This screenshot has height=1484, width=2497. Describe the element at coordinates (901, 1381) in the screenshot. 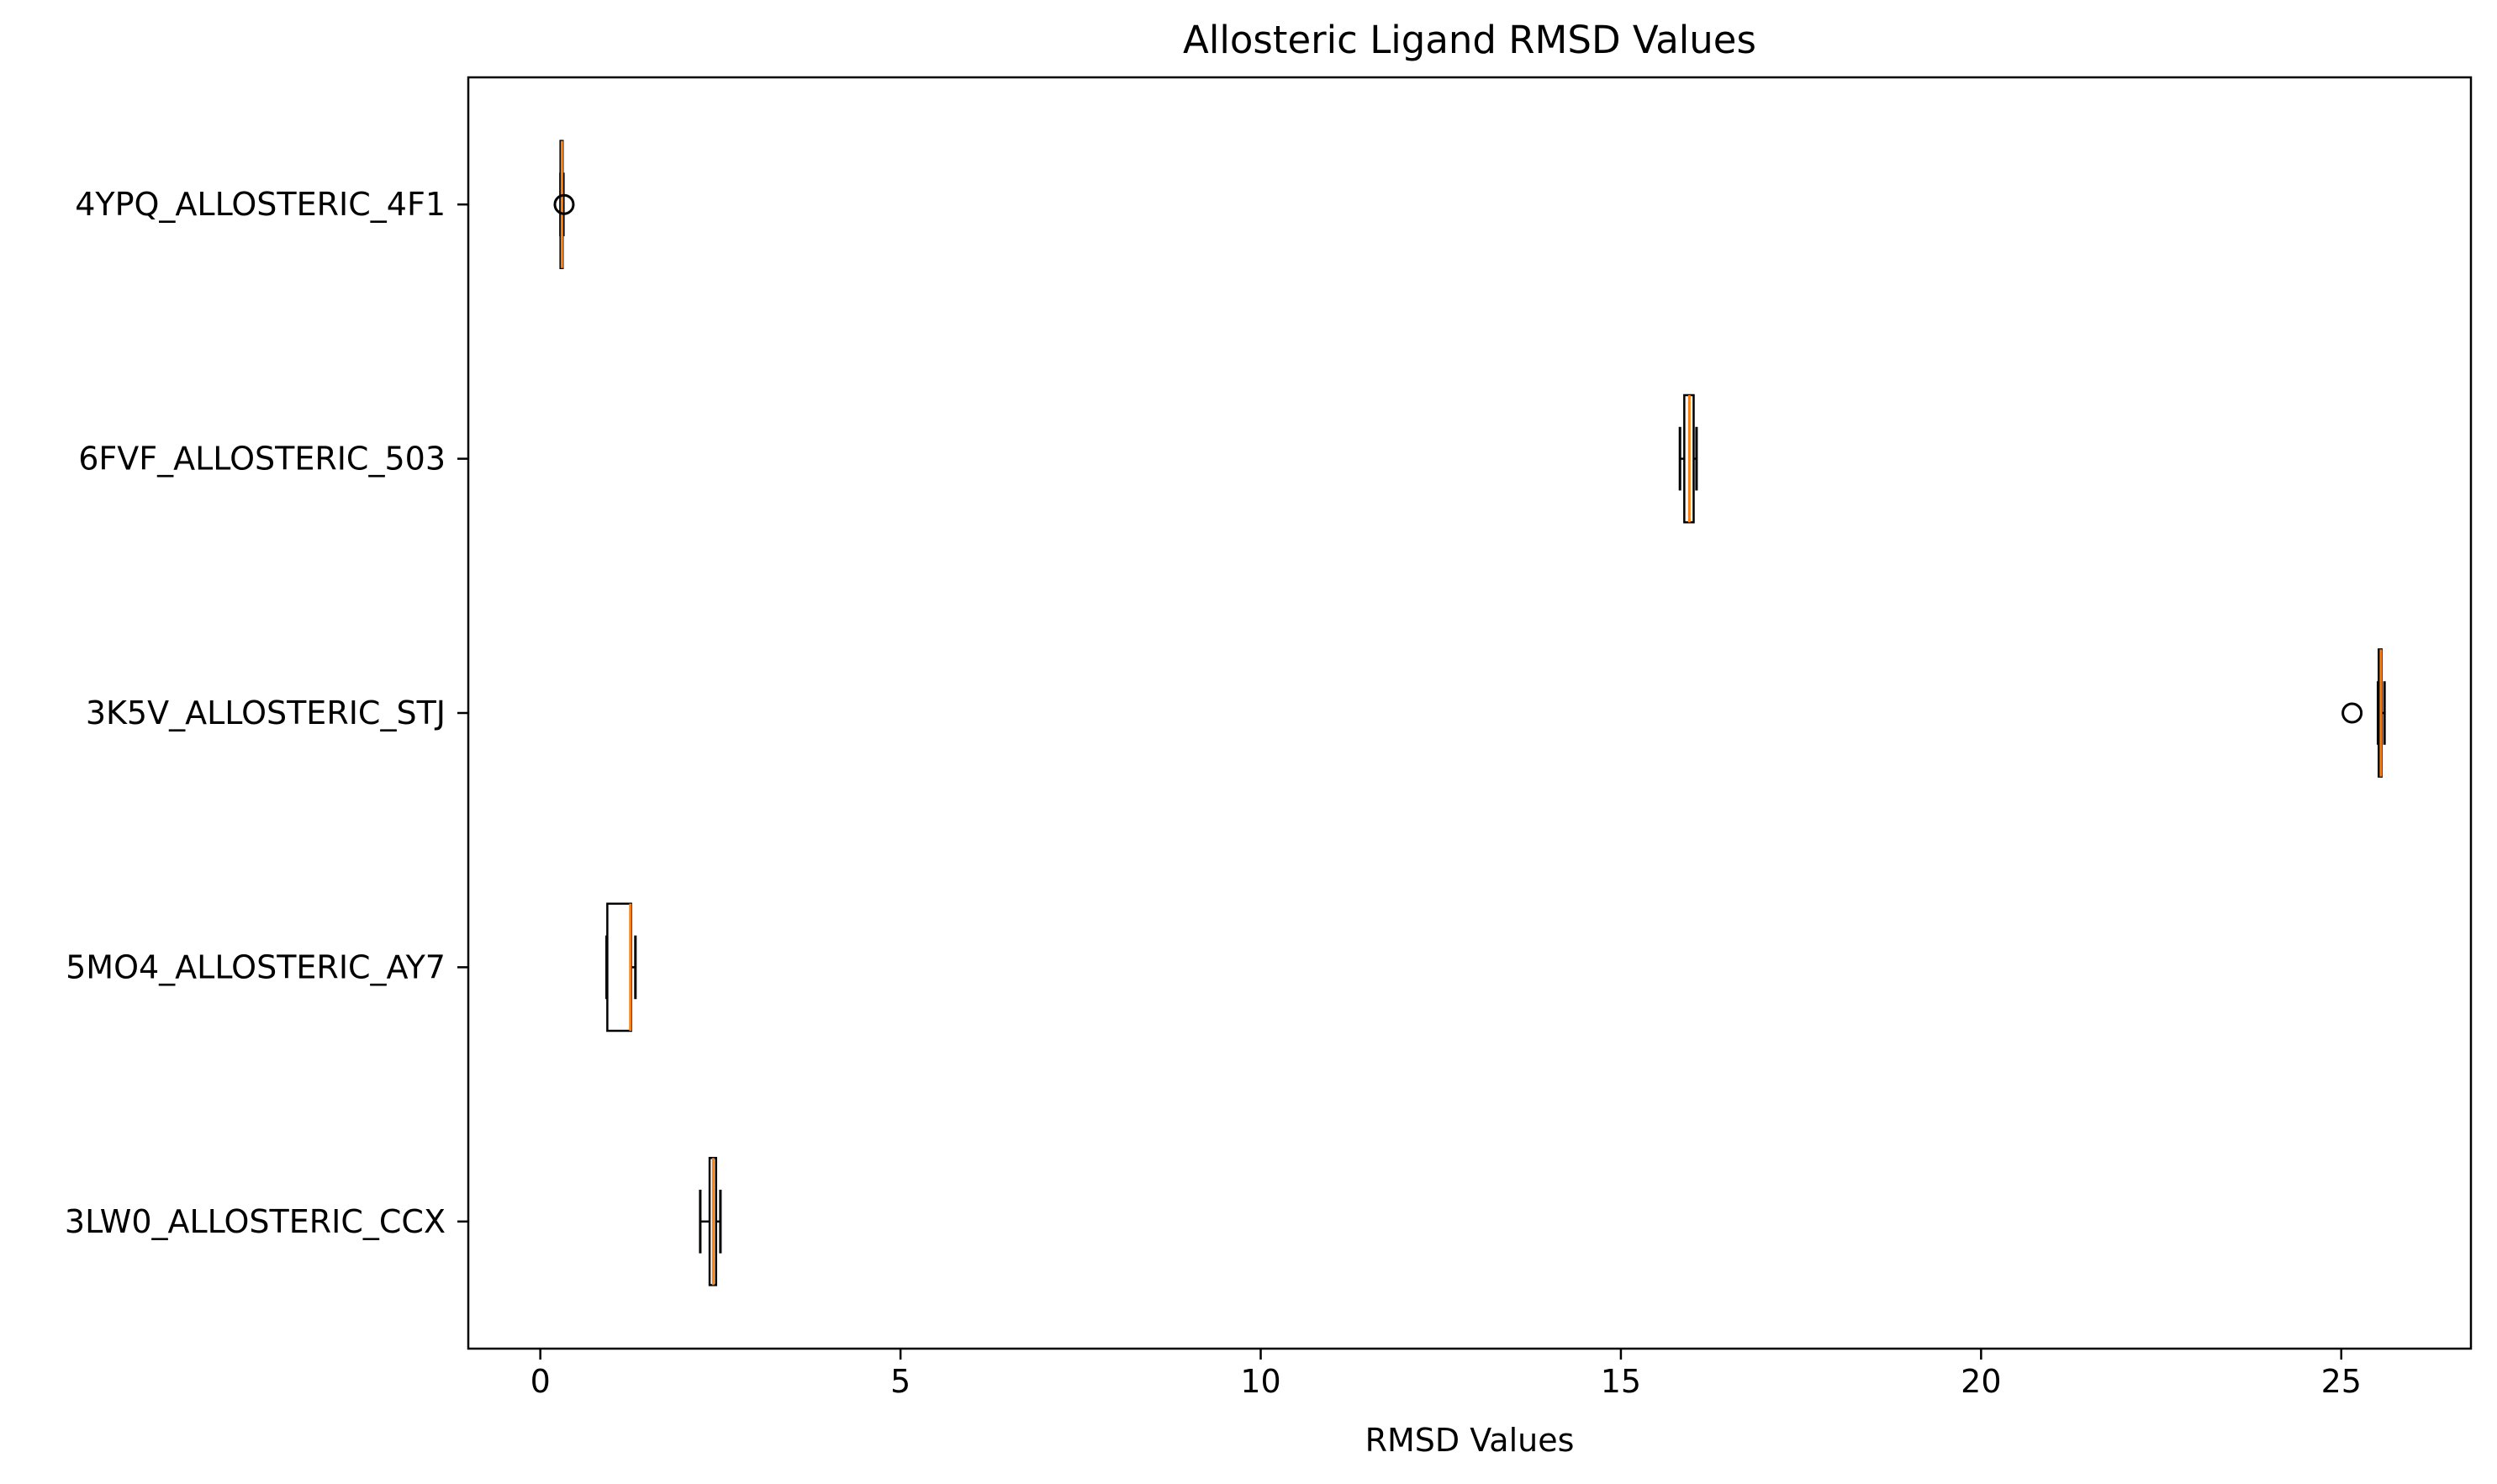

I see `x-tick-label: 5` at that location.